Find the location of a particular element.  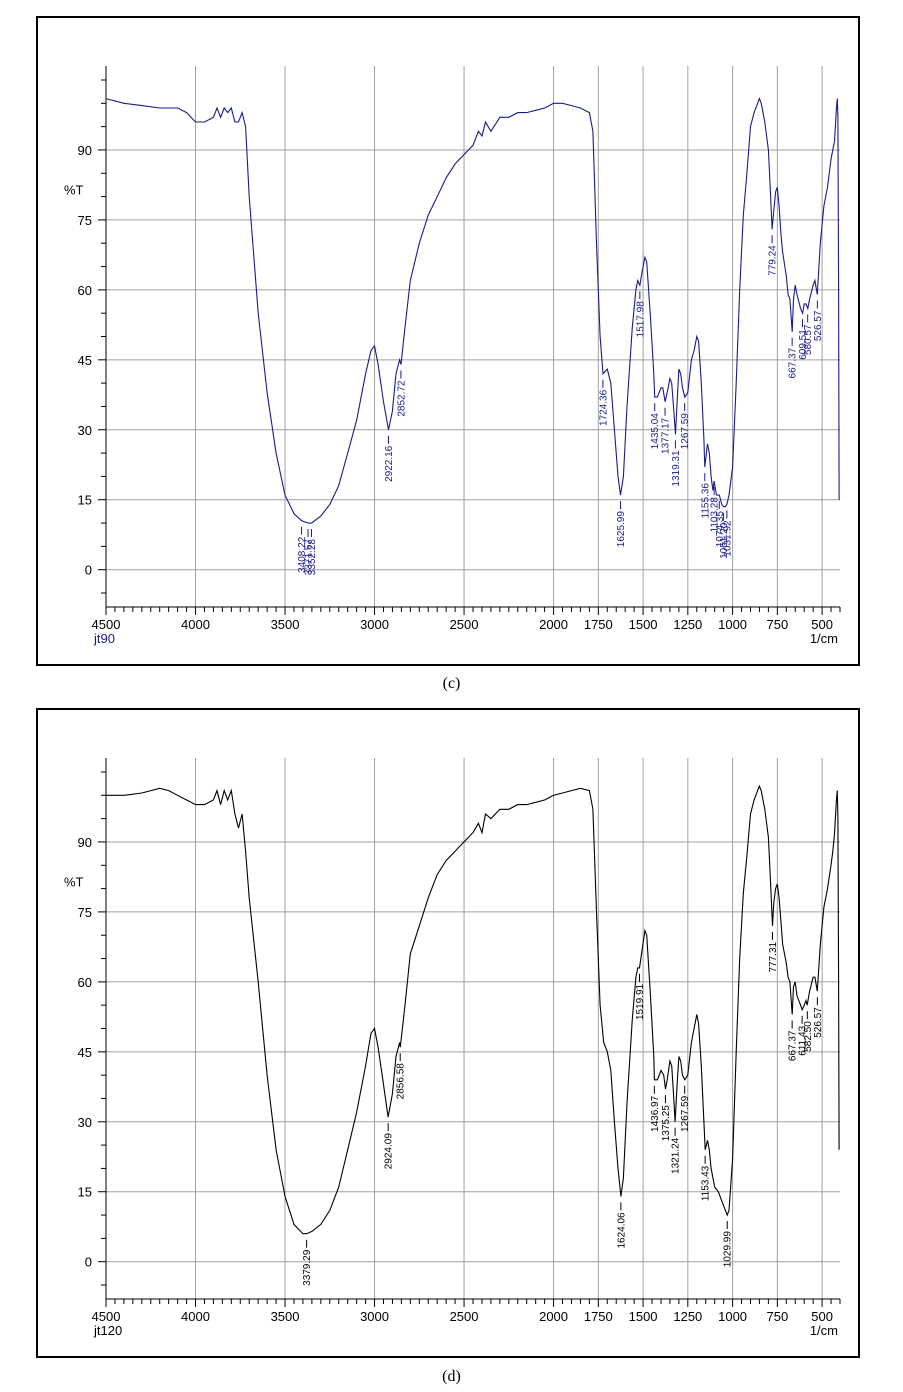

peak-annotation: 3408.22 is located at coordinates (302, 549).